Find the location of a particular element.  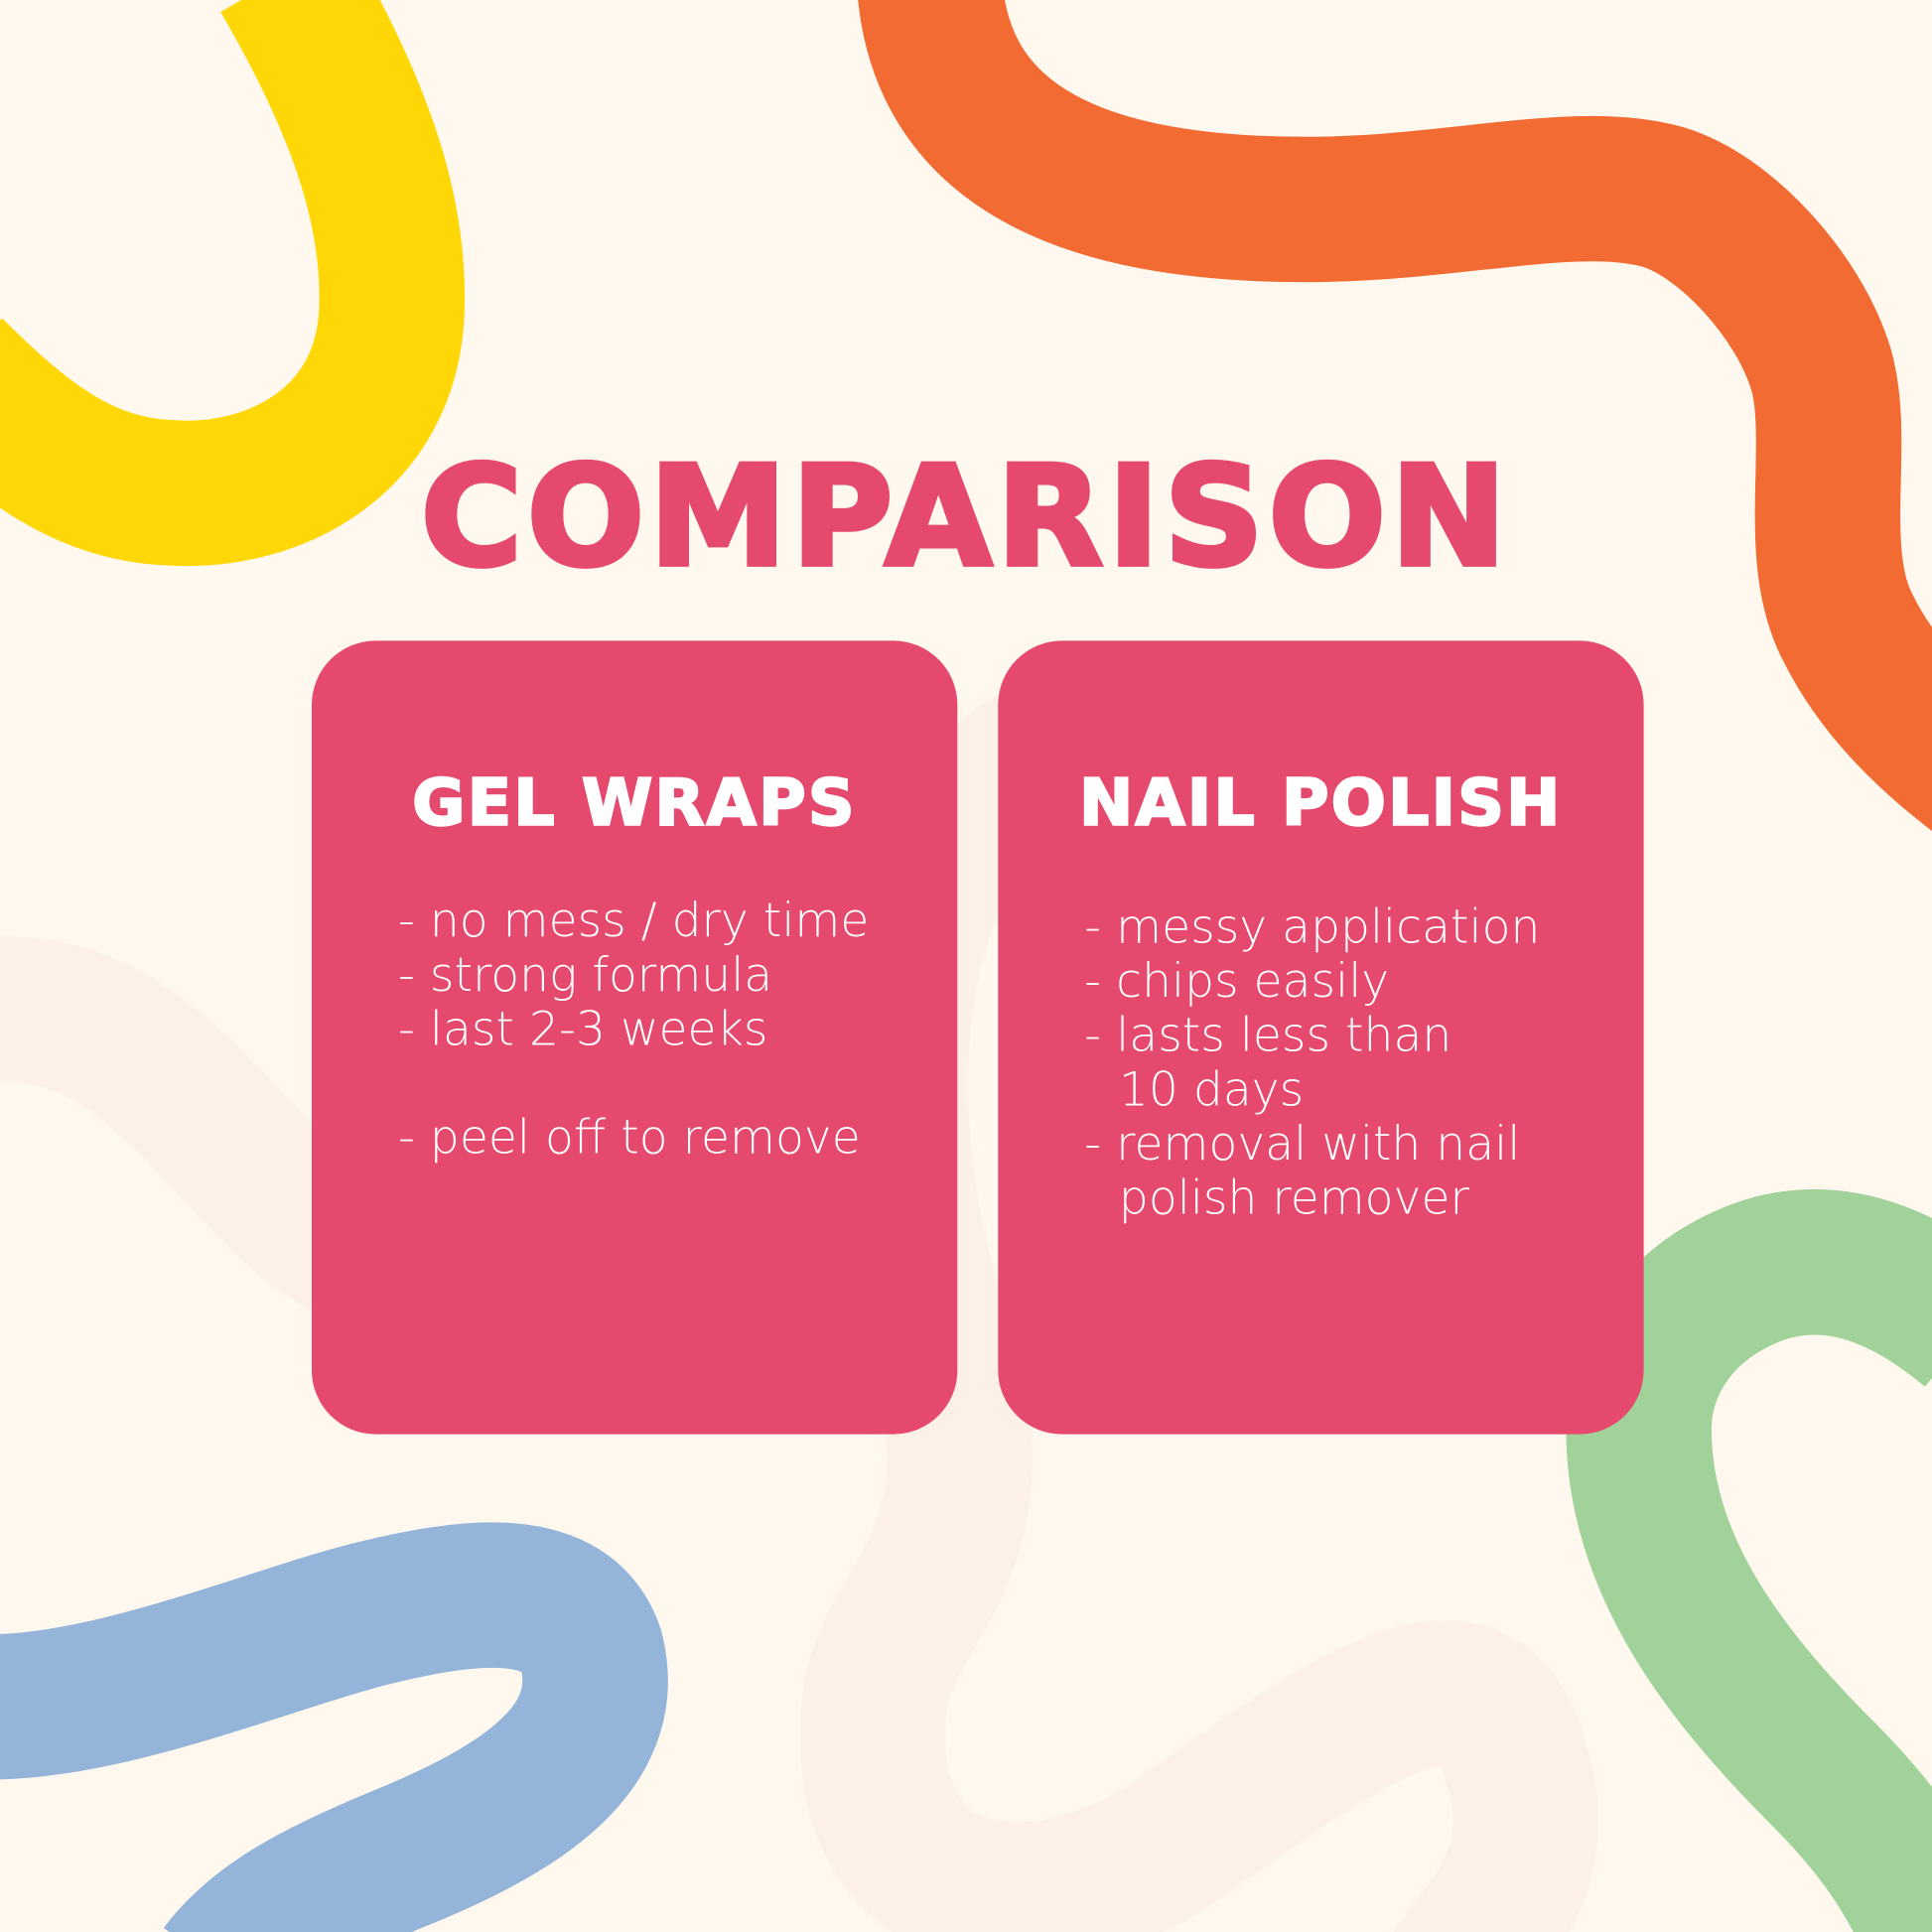

list-item: removal with nail polish remover is located at coordinates (1329, 1170).